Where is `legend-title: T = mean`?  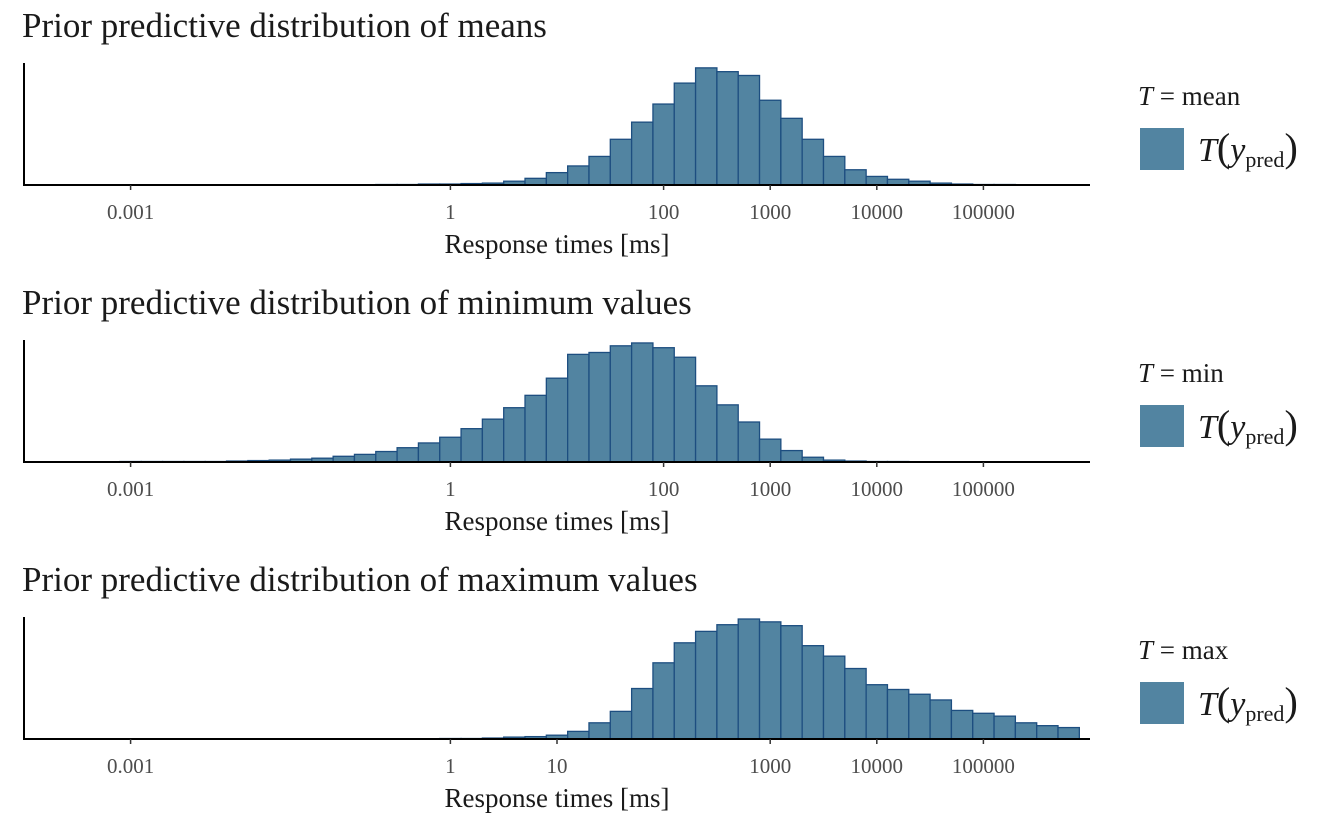
legend-title: T = mean is located at coordinates (1238, 96).